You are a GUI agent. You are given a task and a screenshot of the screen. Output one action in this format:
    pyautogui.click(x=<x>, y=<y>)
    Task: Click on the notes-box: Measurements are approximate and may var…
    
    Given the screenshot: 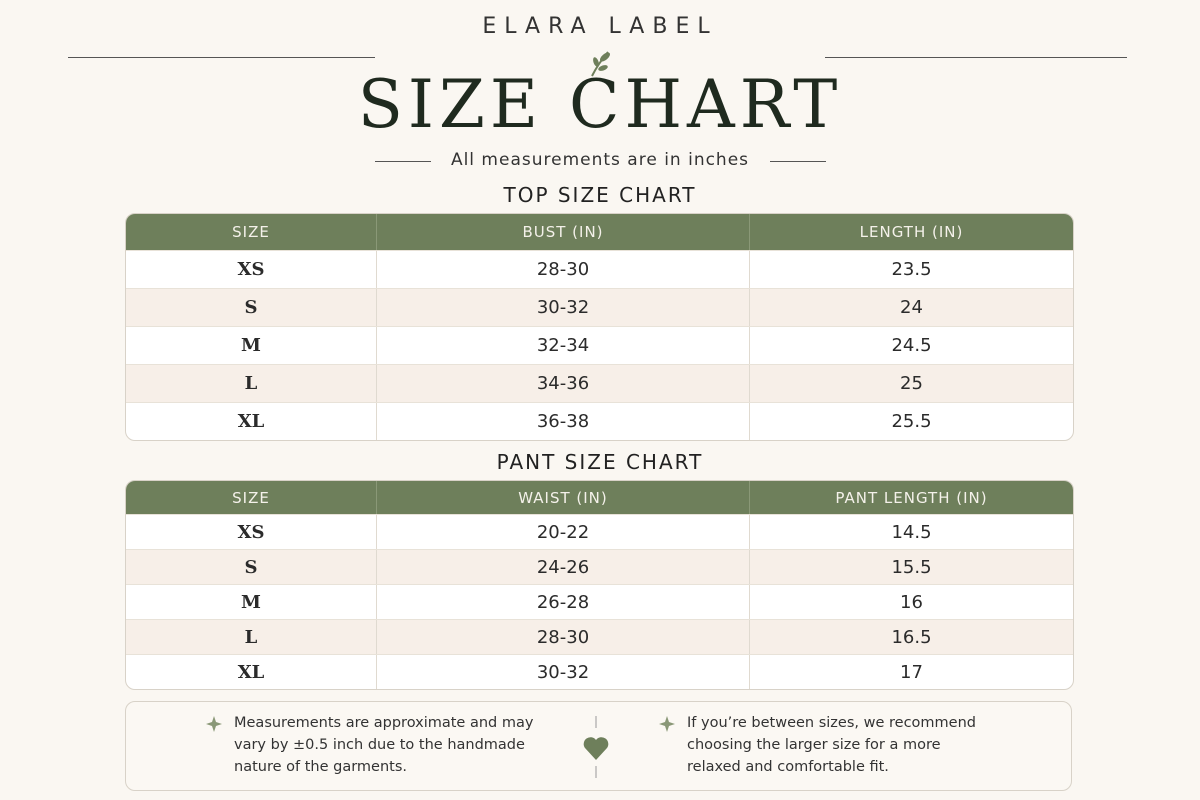 What is the action you would take?
    pyautogui.click(x=598, y=746)
    